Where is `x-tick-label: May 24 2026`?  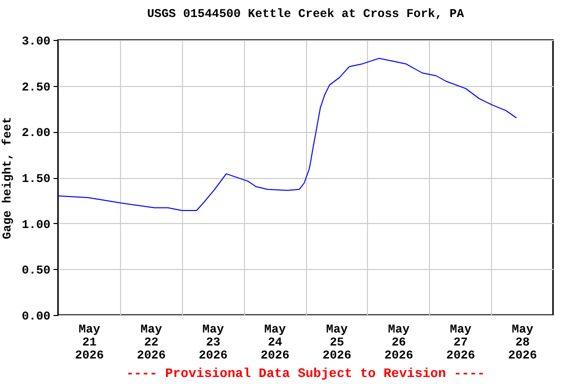
x-tick-label: May 24 2026 is located at coordinates (275, 342).